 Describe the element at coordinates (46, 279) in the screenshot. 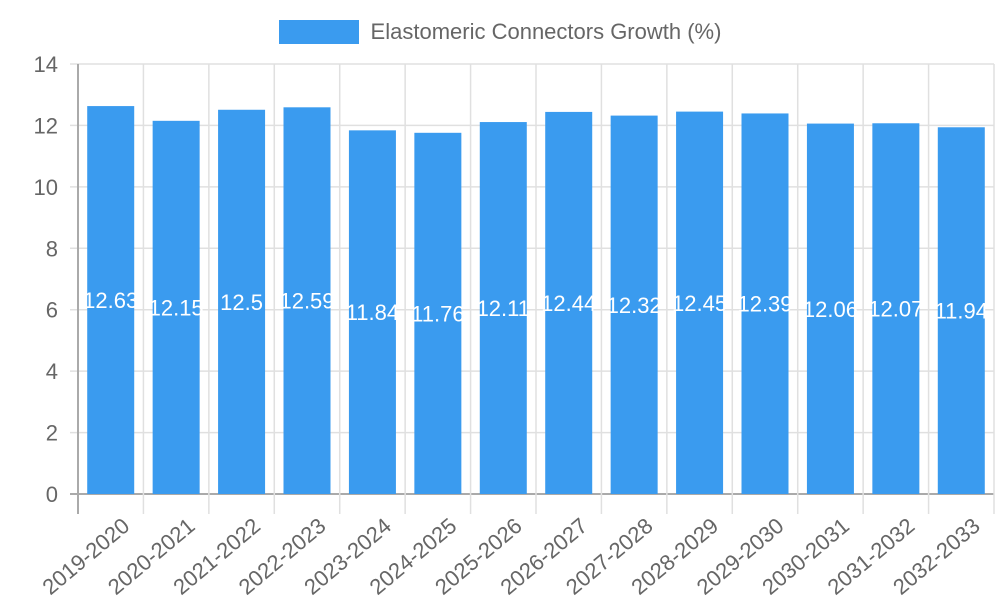

I see `y-axis-labels: 0 2 4 6 8 10 12 14` at that location.